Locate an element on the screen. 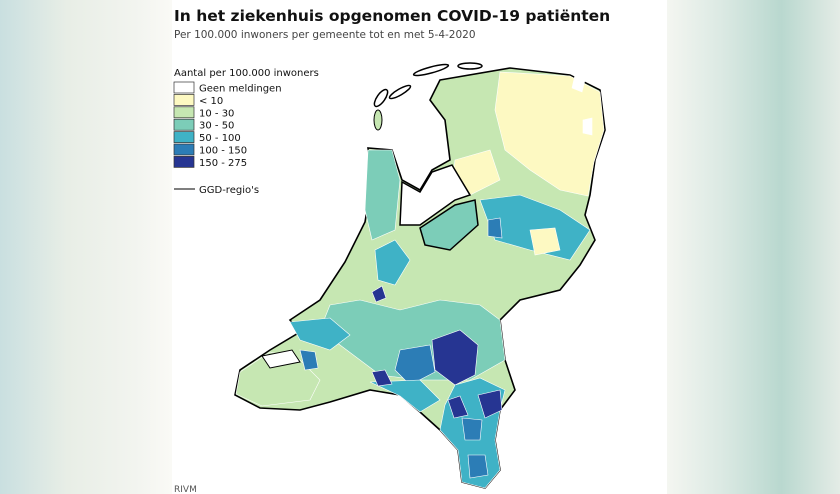 This screenshot has width=840, height=494. legend-boundary: GGD-regio's is located at coordinates (229, 190).